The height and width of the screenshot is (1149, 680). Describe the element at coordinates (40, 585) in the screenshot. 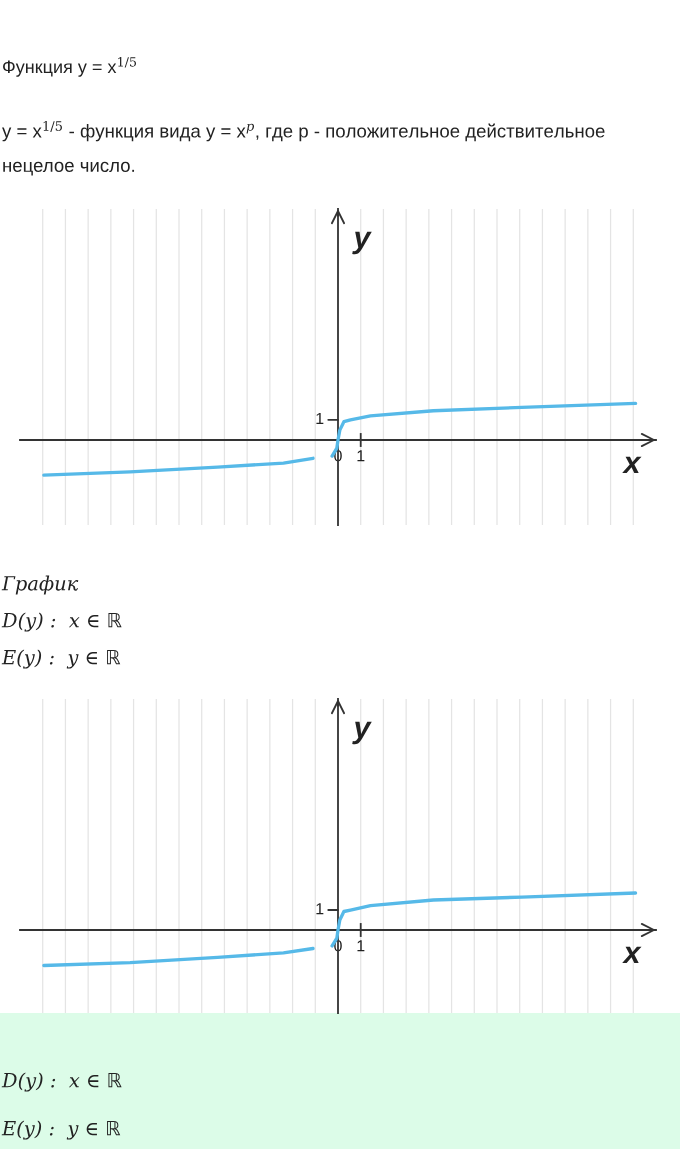

I see `text: График` at that location.